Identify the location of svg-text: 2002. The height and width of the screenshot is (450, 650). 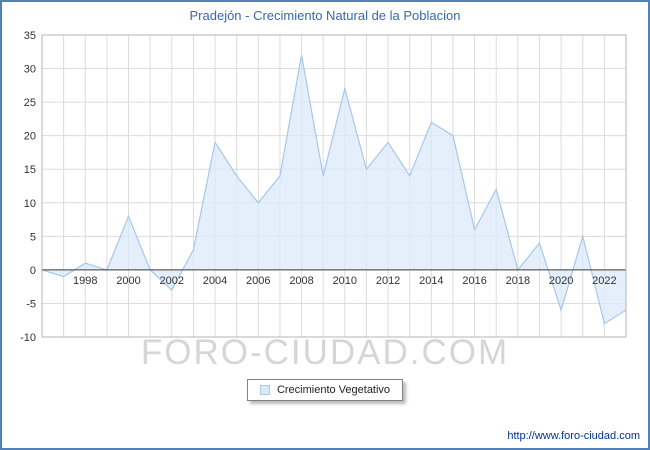
(172, 281).